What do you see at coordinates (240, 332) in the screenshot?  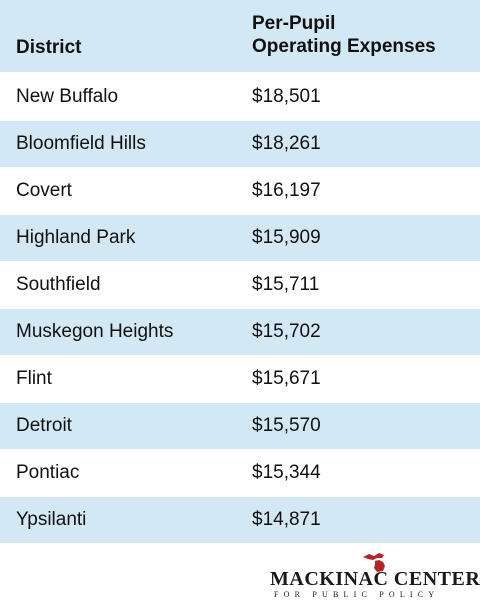 I see `table-row: Muskegon Heights $15,702` at bounding box center [240, 332].